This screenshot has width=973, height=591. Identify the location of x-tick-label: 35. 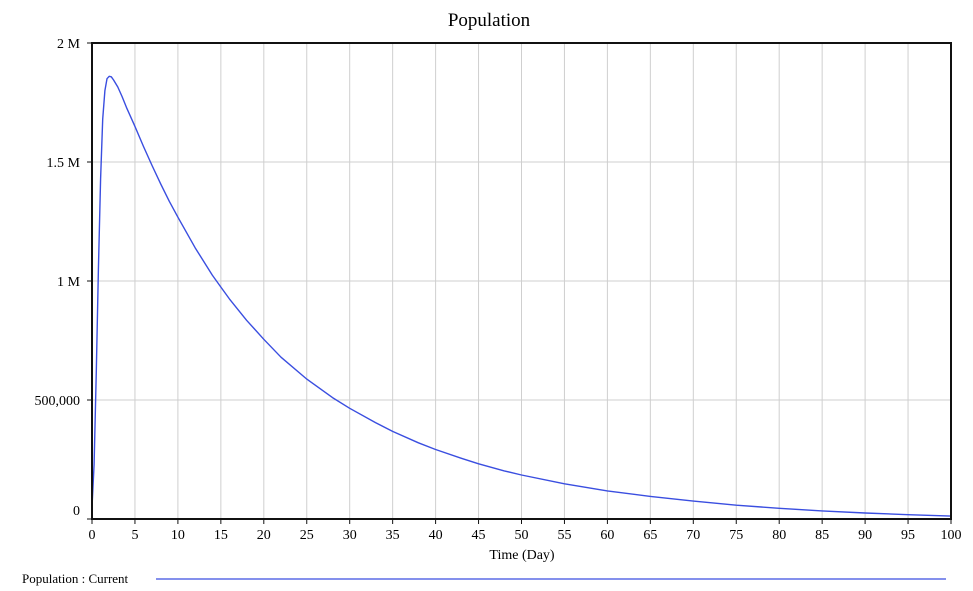
(393, 535).